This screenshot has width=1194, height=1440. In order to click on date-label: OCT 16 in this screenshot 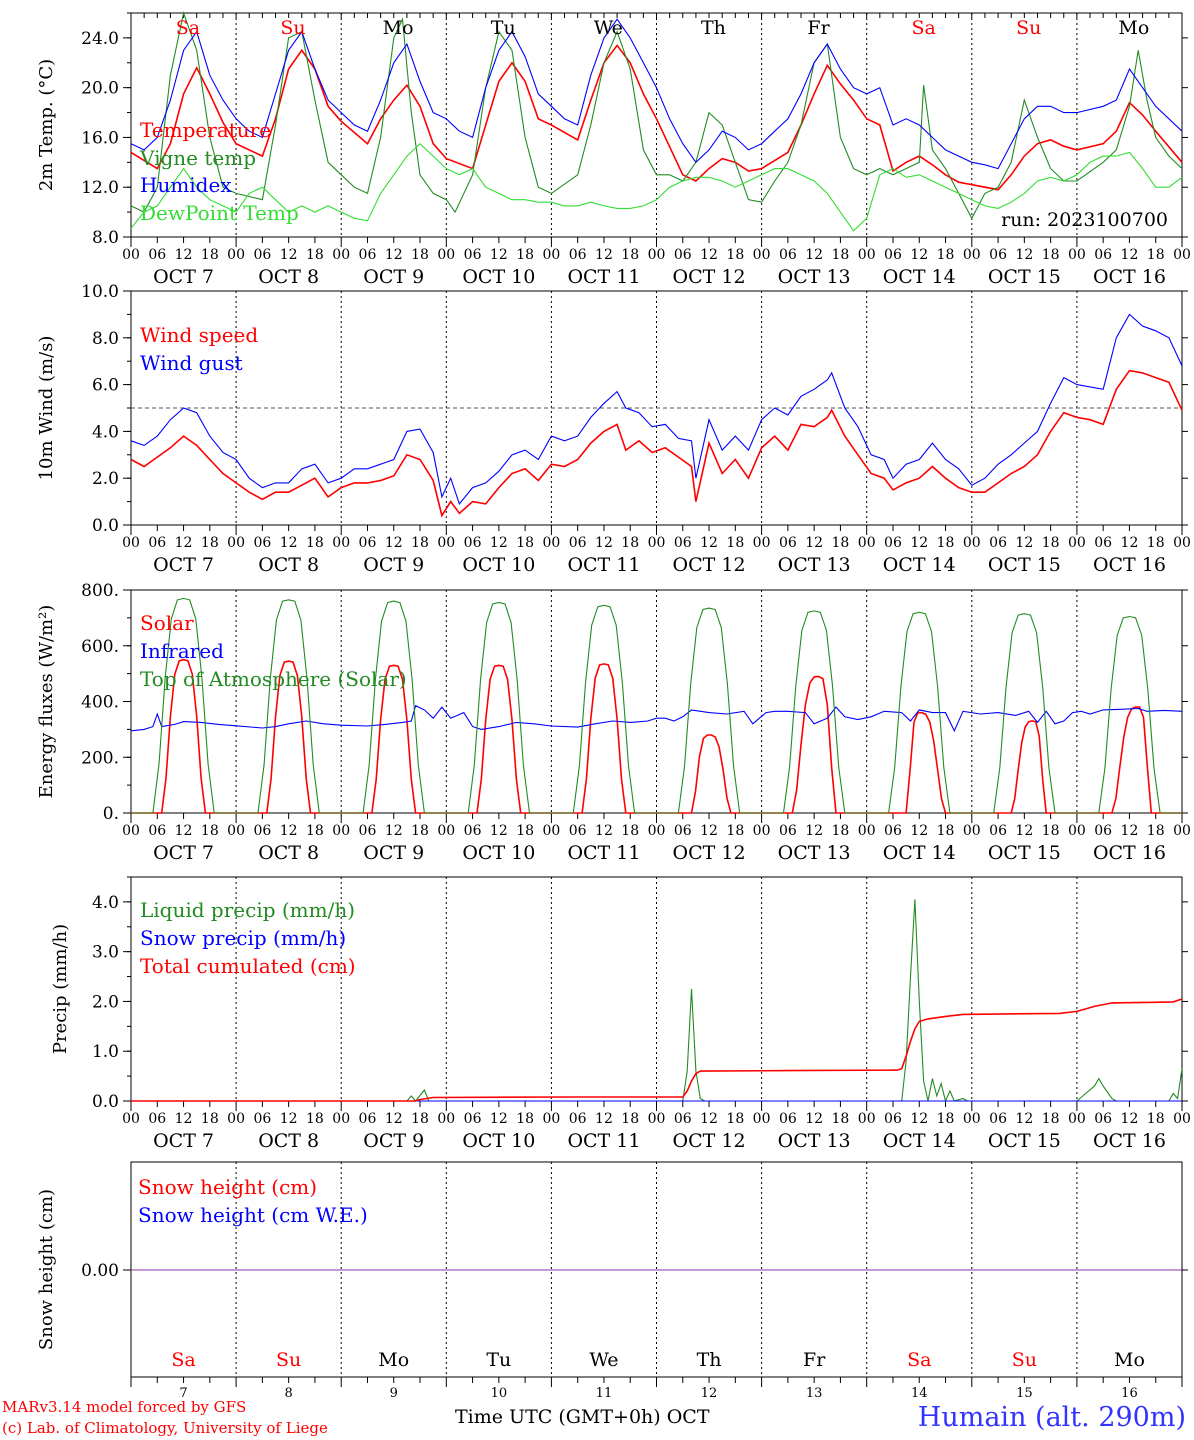, I will do `click(1129, 565)`.